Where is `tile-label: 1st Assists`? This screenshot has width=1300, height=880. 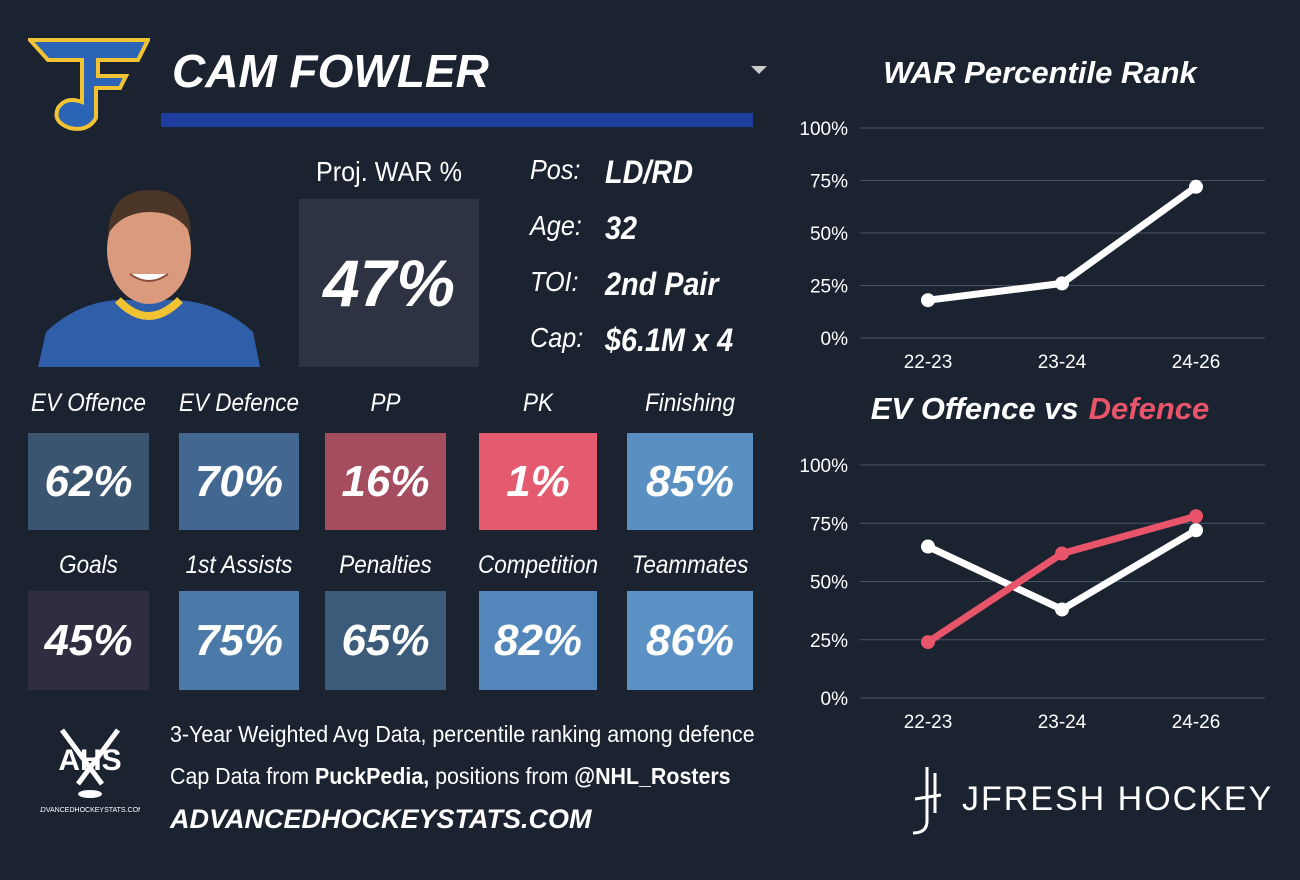 tile-label: 1st Assists is located at coordinates (239, 565).